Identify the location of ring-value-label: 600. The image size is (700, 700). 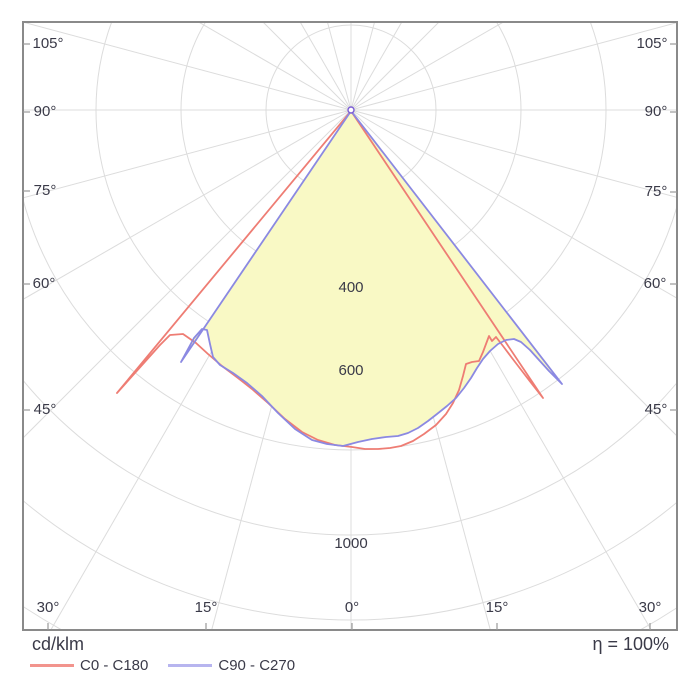
(350, 370).